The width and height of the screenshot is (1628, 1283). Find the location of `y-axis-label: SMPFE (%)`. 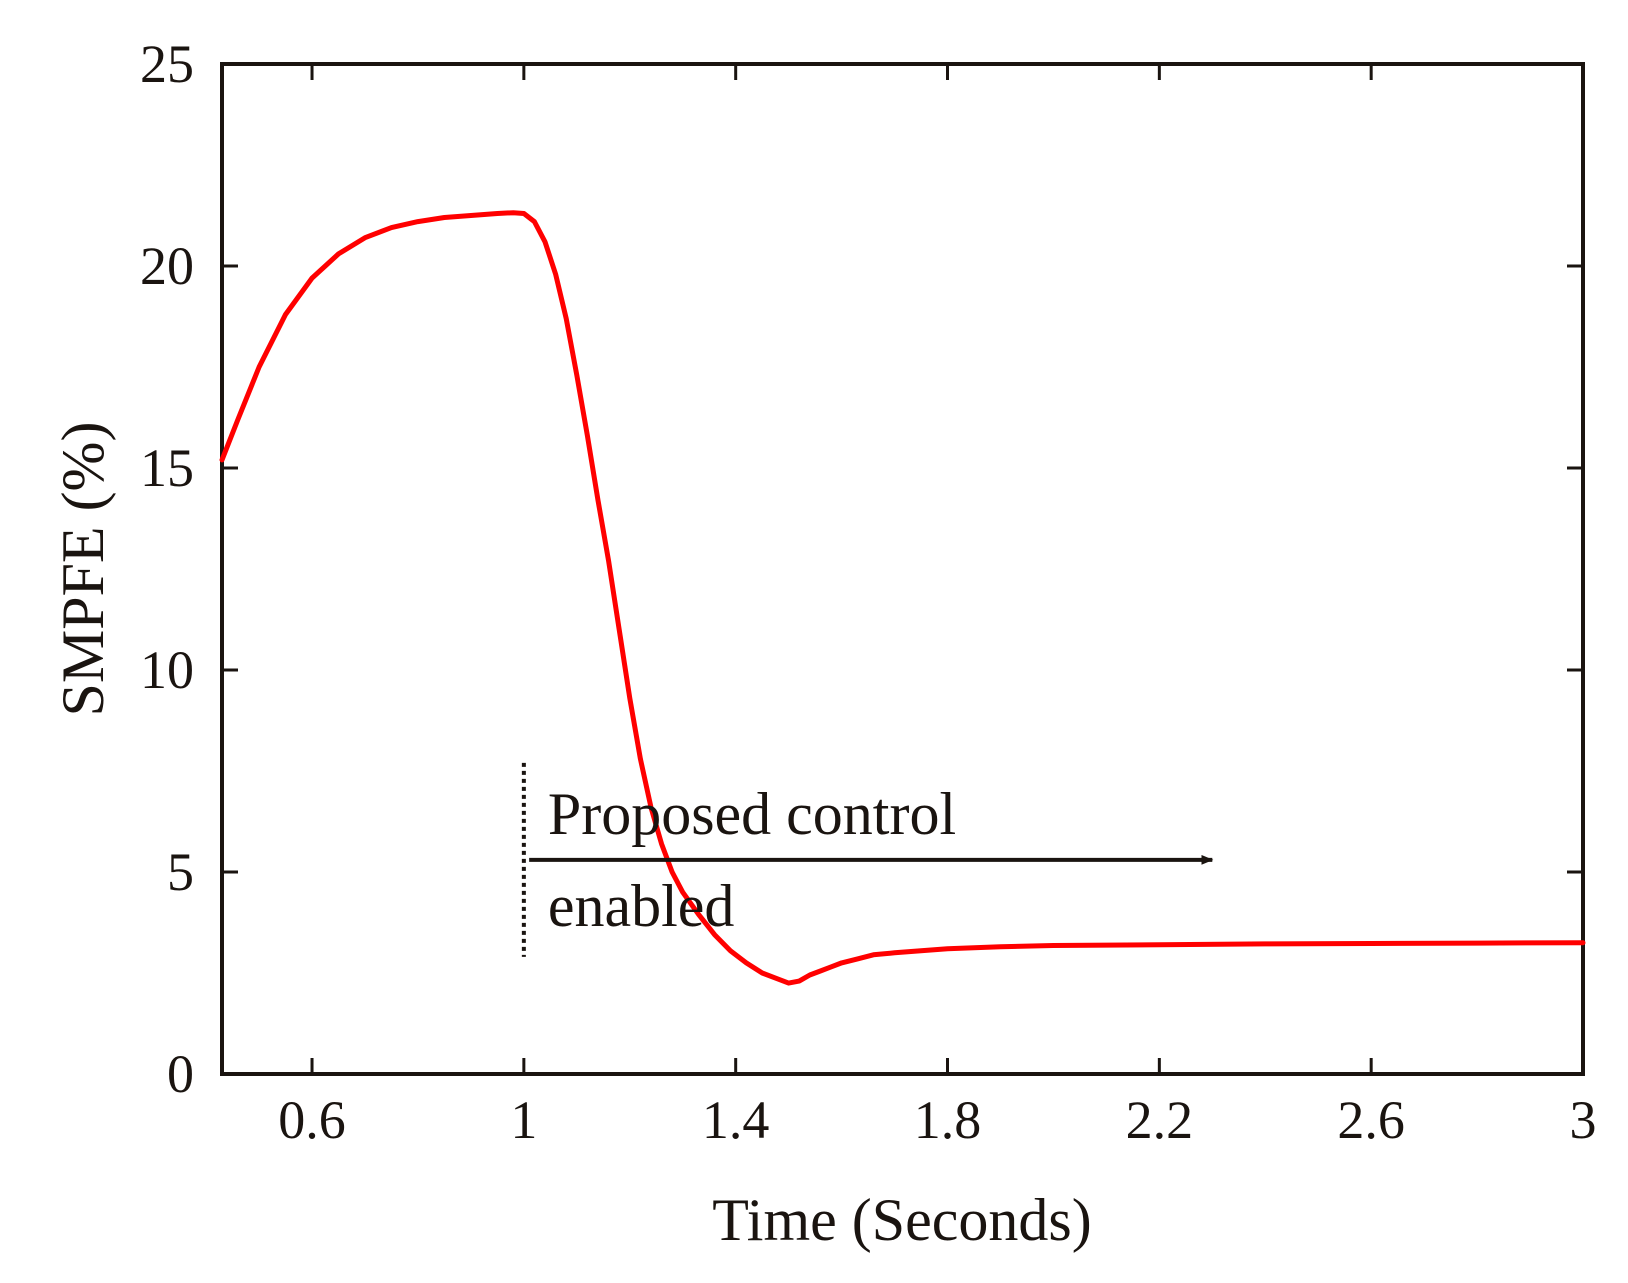

y-axis-label: SMPFE (%) is located at coordinates (83, 568).